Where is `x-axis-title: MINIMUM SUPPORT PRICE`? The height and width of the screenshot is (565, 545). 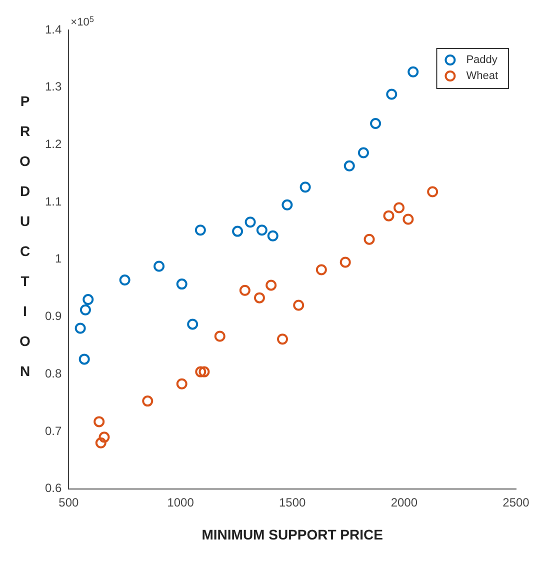
x-axis-title: MINIMUM SUPPORT PRICE is located at coordinates (292, 534).